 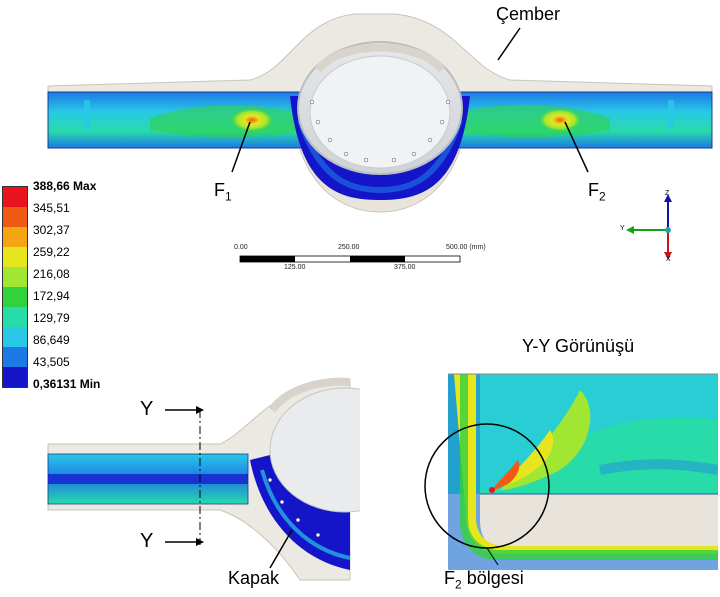 What do you see at coordinates (281, 549) in the screenshot?
I see `leader-kapak` at bounding box center [281, 549].